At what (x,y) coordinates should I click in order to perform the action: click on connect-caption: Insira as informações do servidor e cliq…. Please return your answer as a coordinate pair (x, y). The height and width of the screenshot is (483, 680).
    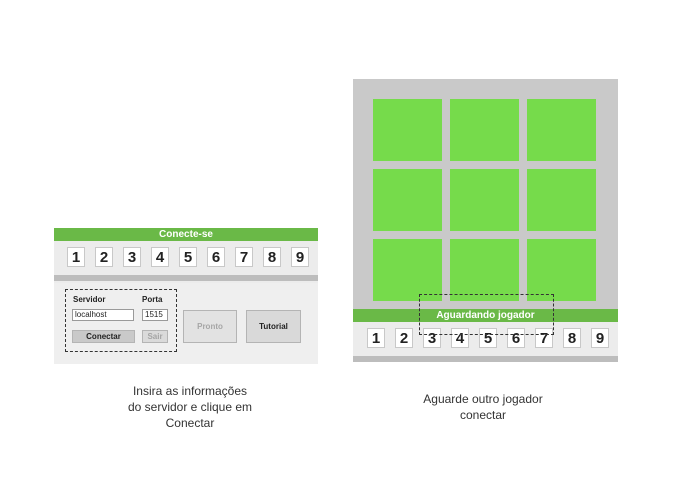
    Looking at the image, I should click on (190, 407).